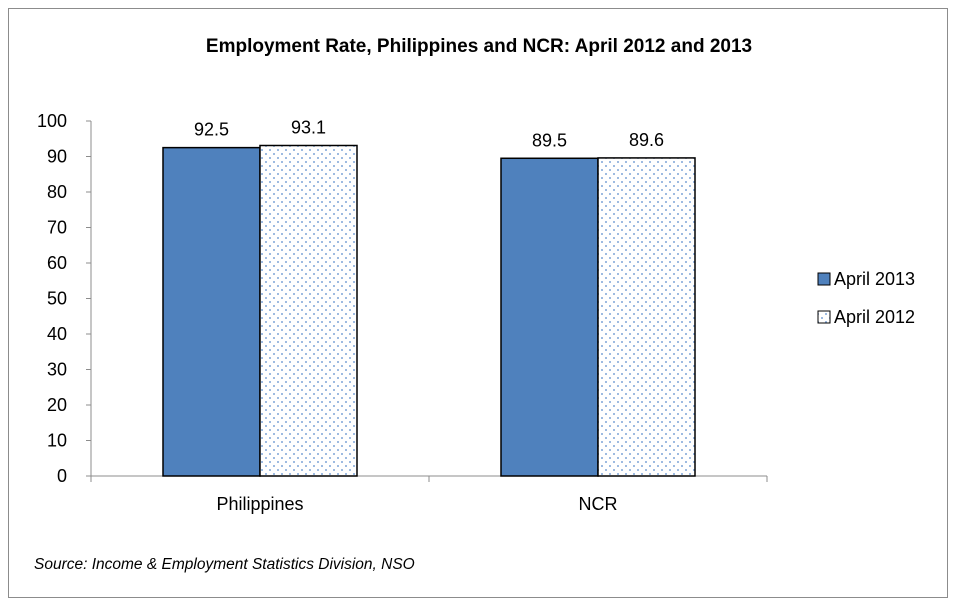 This screenshot has height=598, width=958. What do you see at coordinates (646, 317) in the screenshot?
I see `bar-april-2012-ncr` at bounding box center [646, 317].